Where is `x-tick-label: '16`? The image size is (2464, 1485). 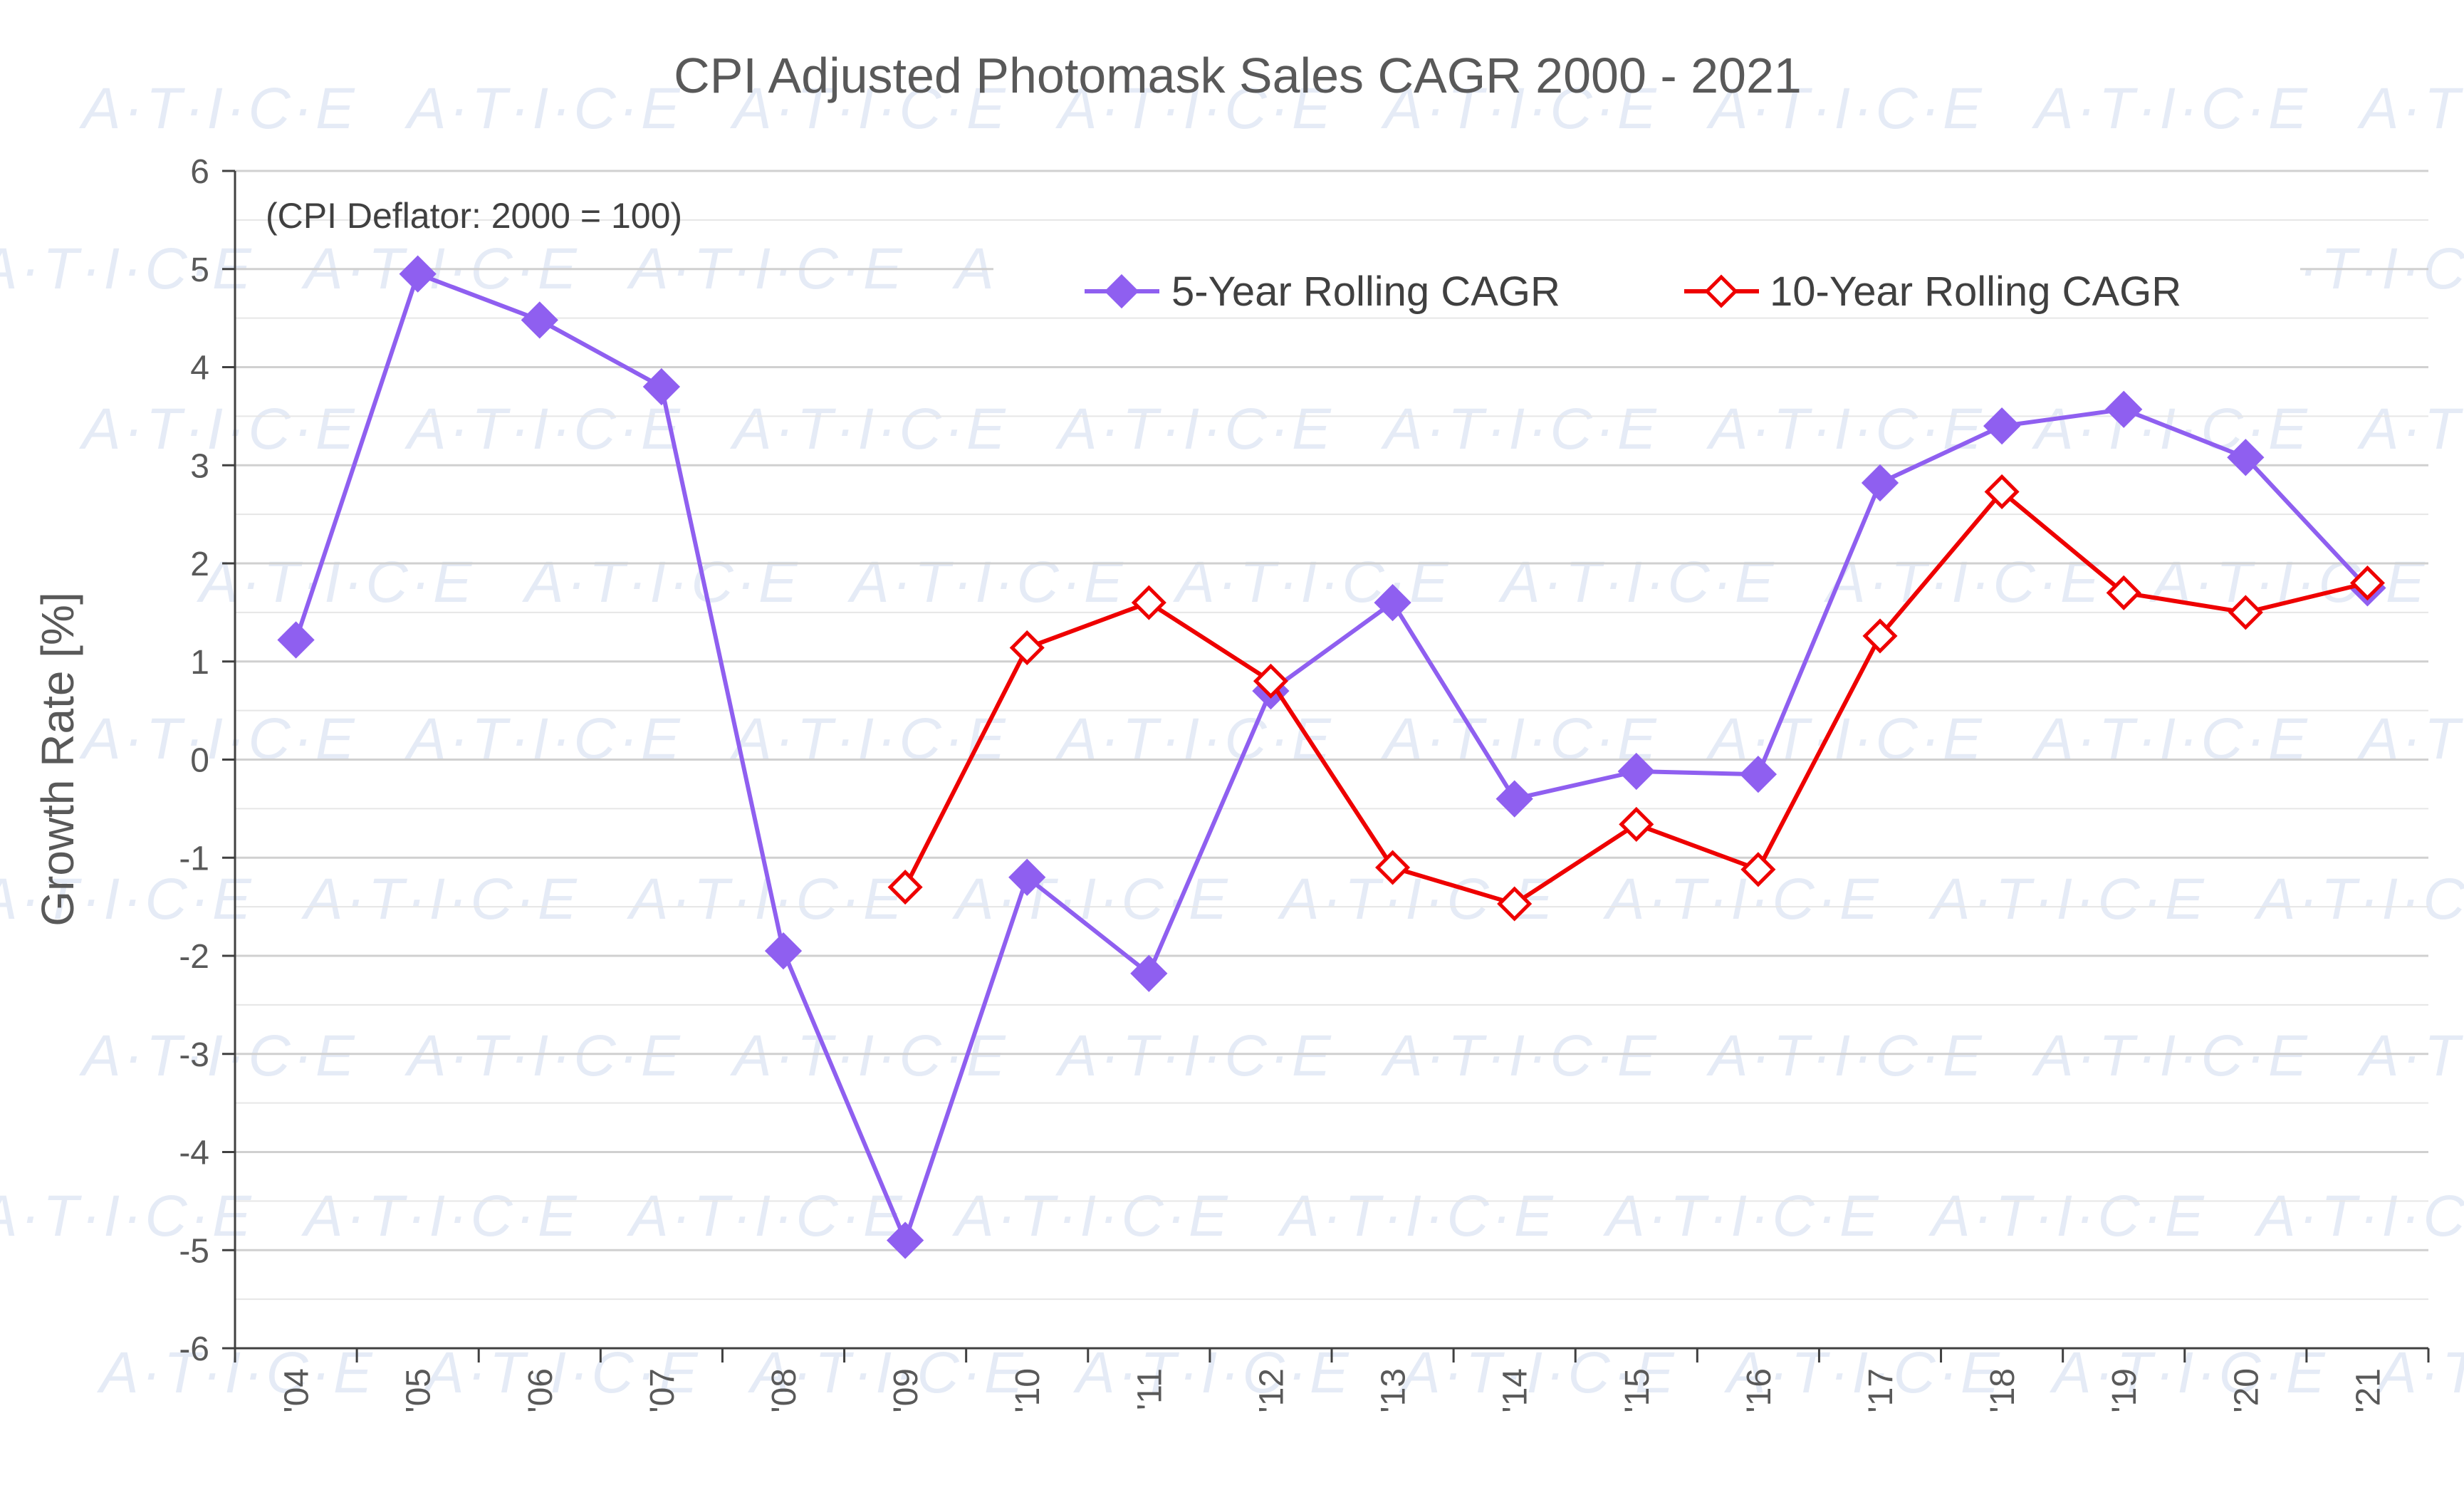 x-tick-label: '16 is located at coordinates (1759, 1390).